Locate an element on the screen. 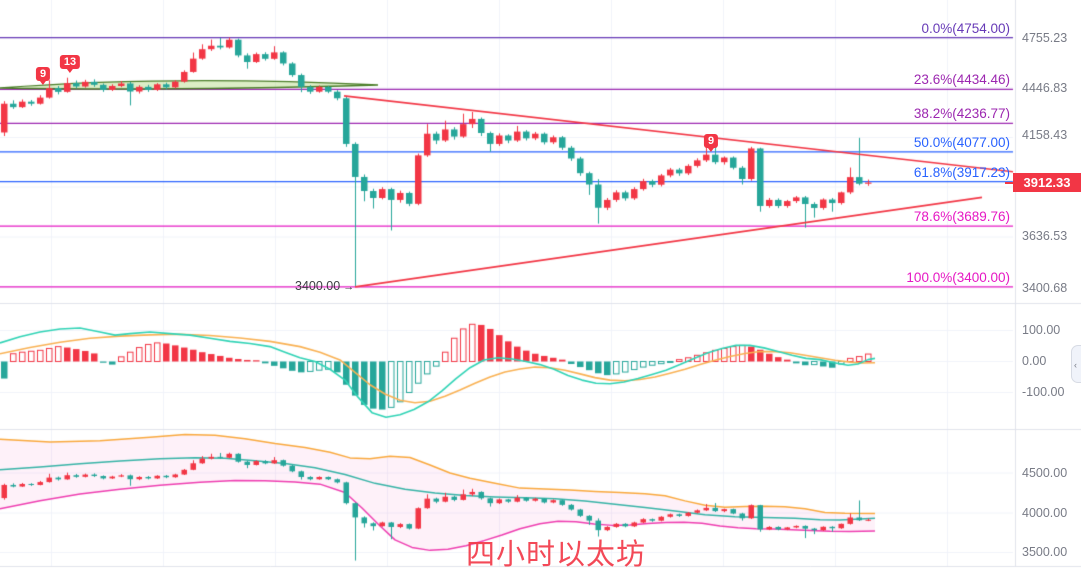 The image size is (1081, 574). axis-tick-label: 3500.00 is located at coordinates (1045, 552).